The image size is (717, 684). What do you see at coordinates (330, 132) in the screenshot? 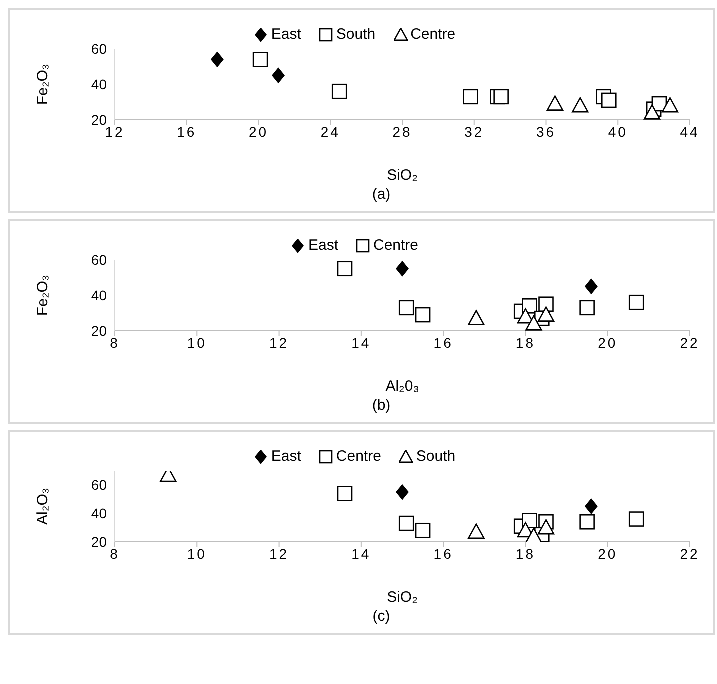
I see `x-tick-label: 24` at bounding box center [330, 132].